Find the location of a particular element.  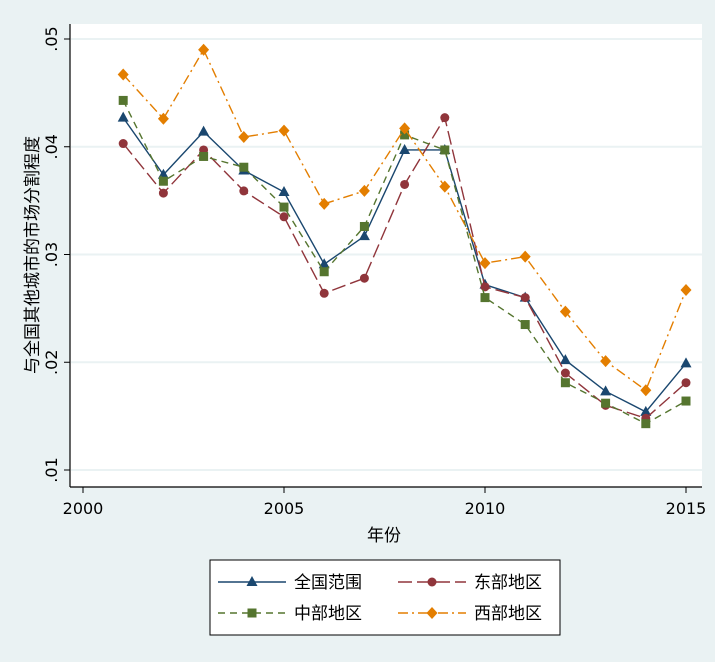

legend-label: 全国范围 is located at coordinates (328, 583).